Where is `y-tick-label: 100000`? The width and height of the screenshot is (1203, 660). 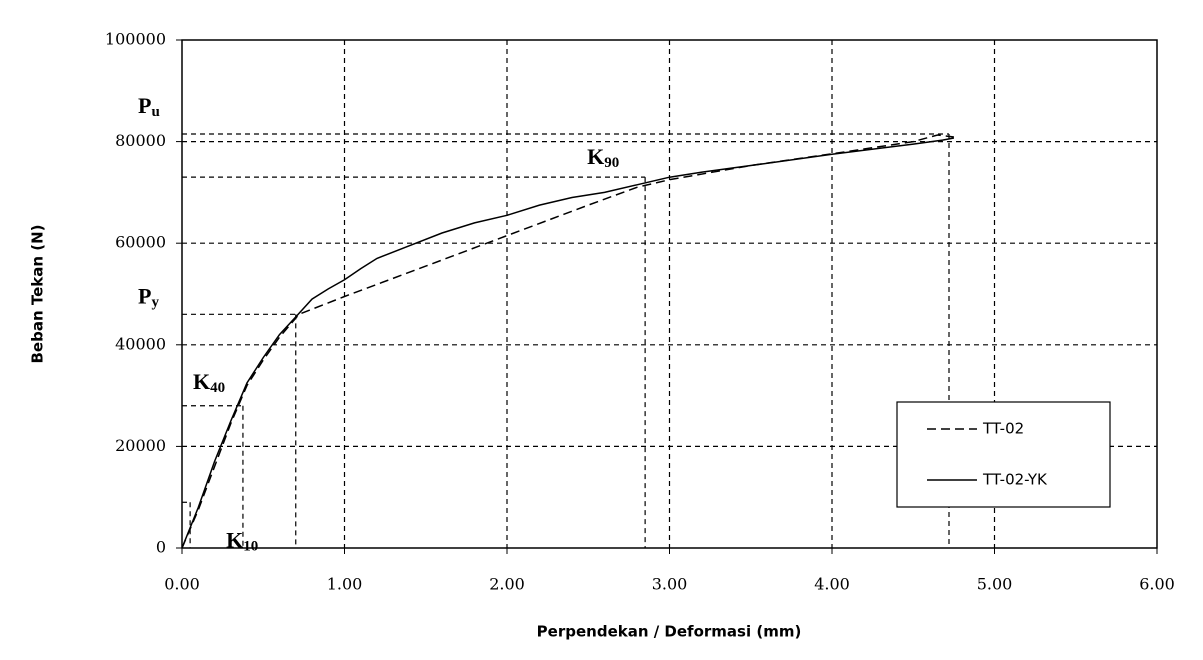 y-tick-label: 100000 is located at coordinates (135, 39).